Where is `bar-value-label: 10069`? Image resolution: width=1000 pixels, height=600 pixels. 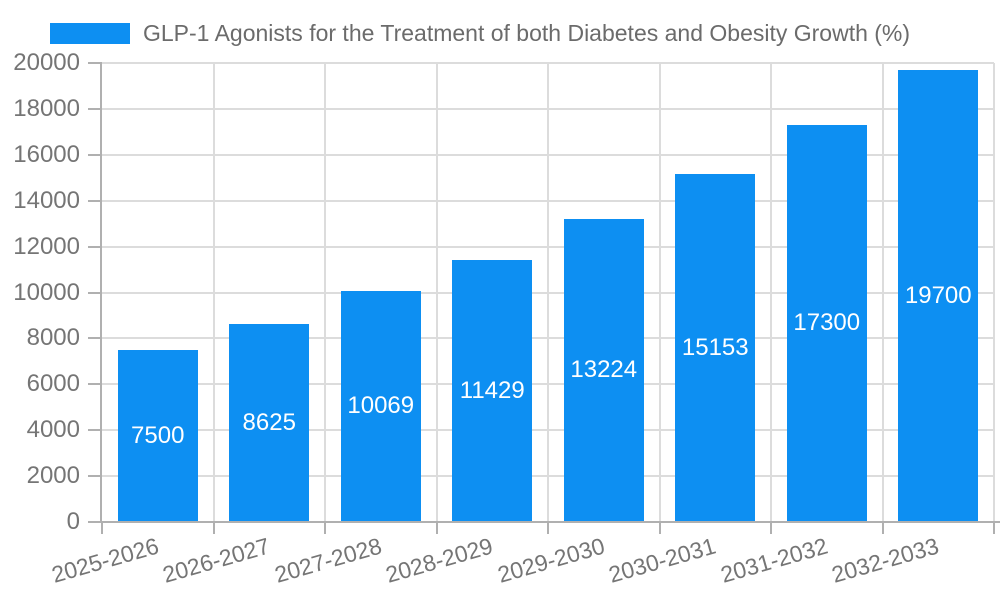
bar-value-label: 10069 is located at coordinates (381, 406).